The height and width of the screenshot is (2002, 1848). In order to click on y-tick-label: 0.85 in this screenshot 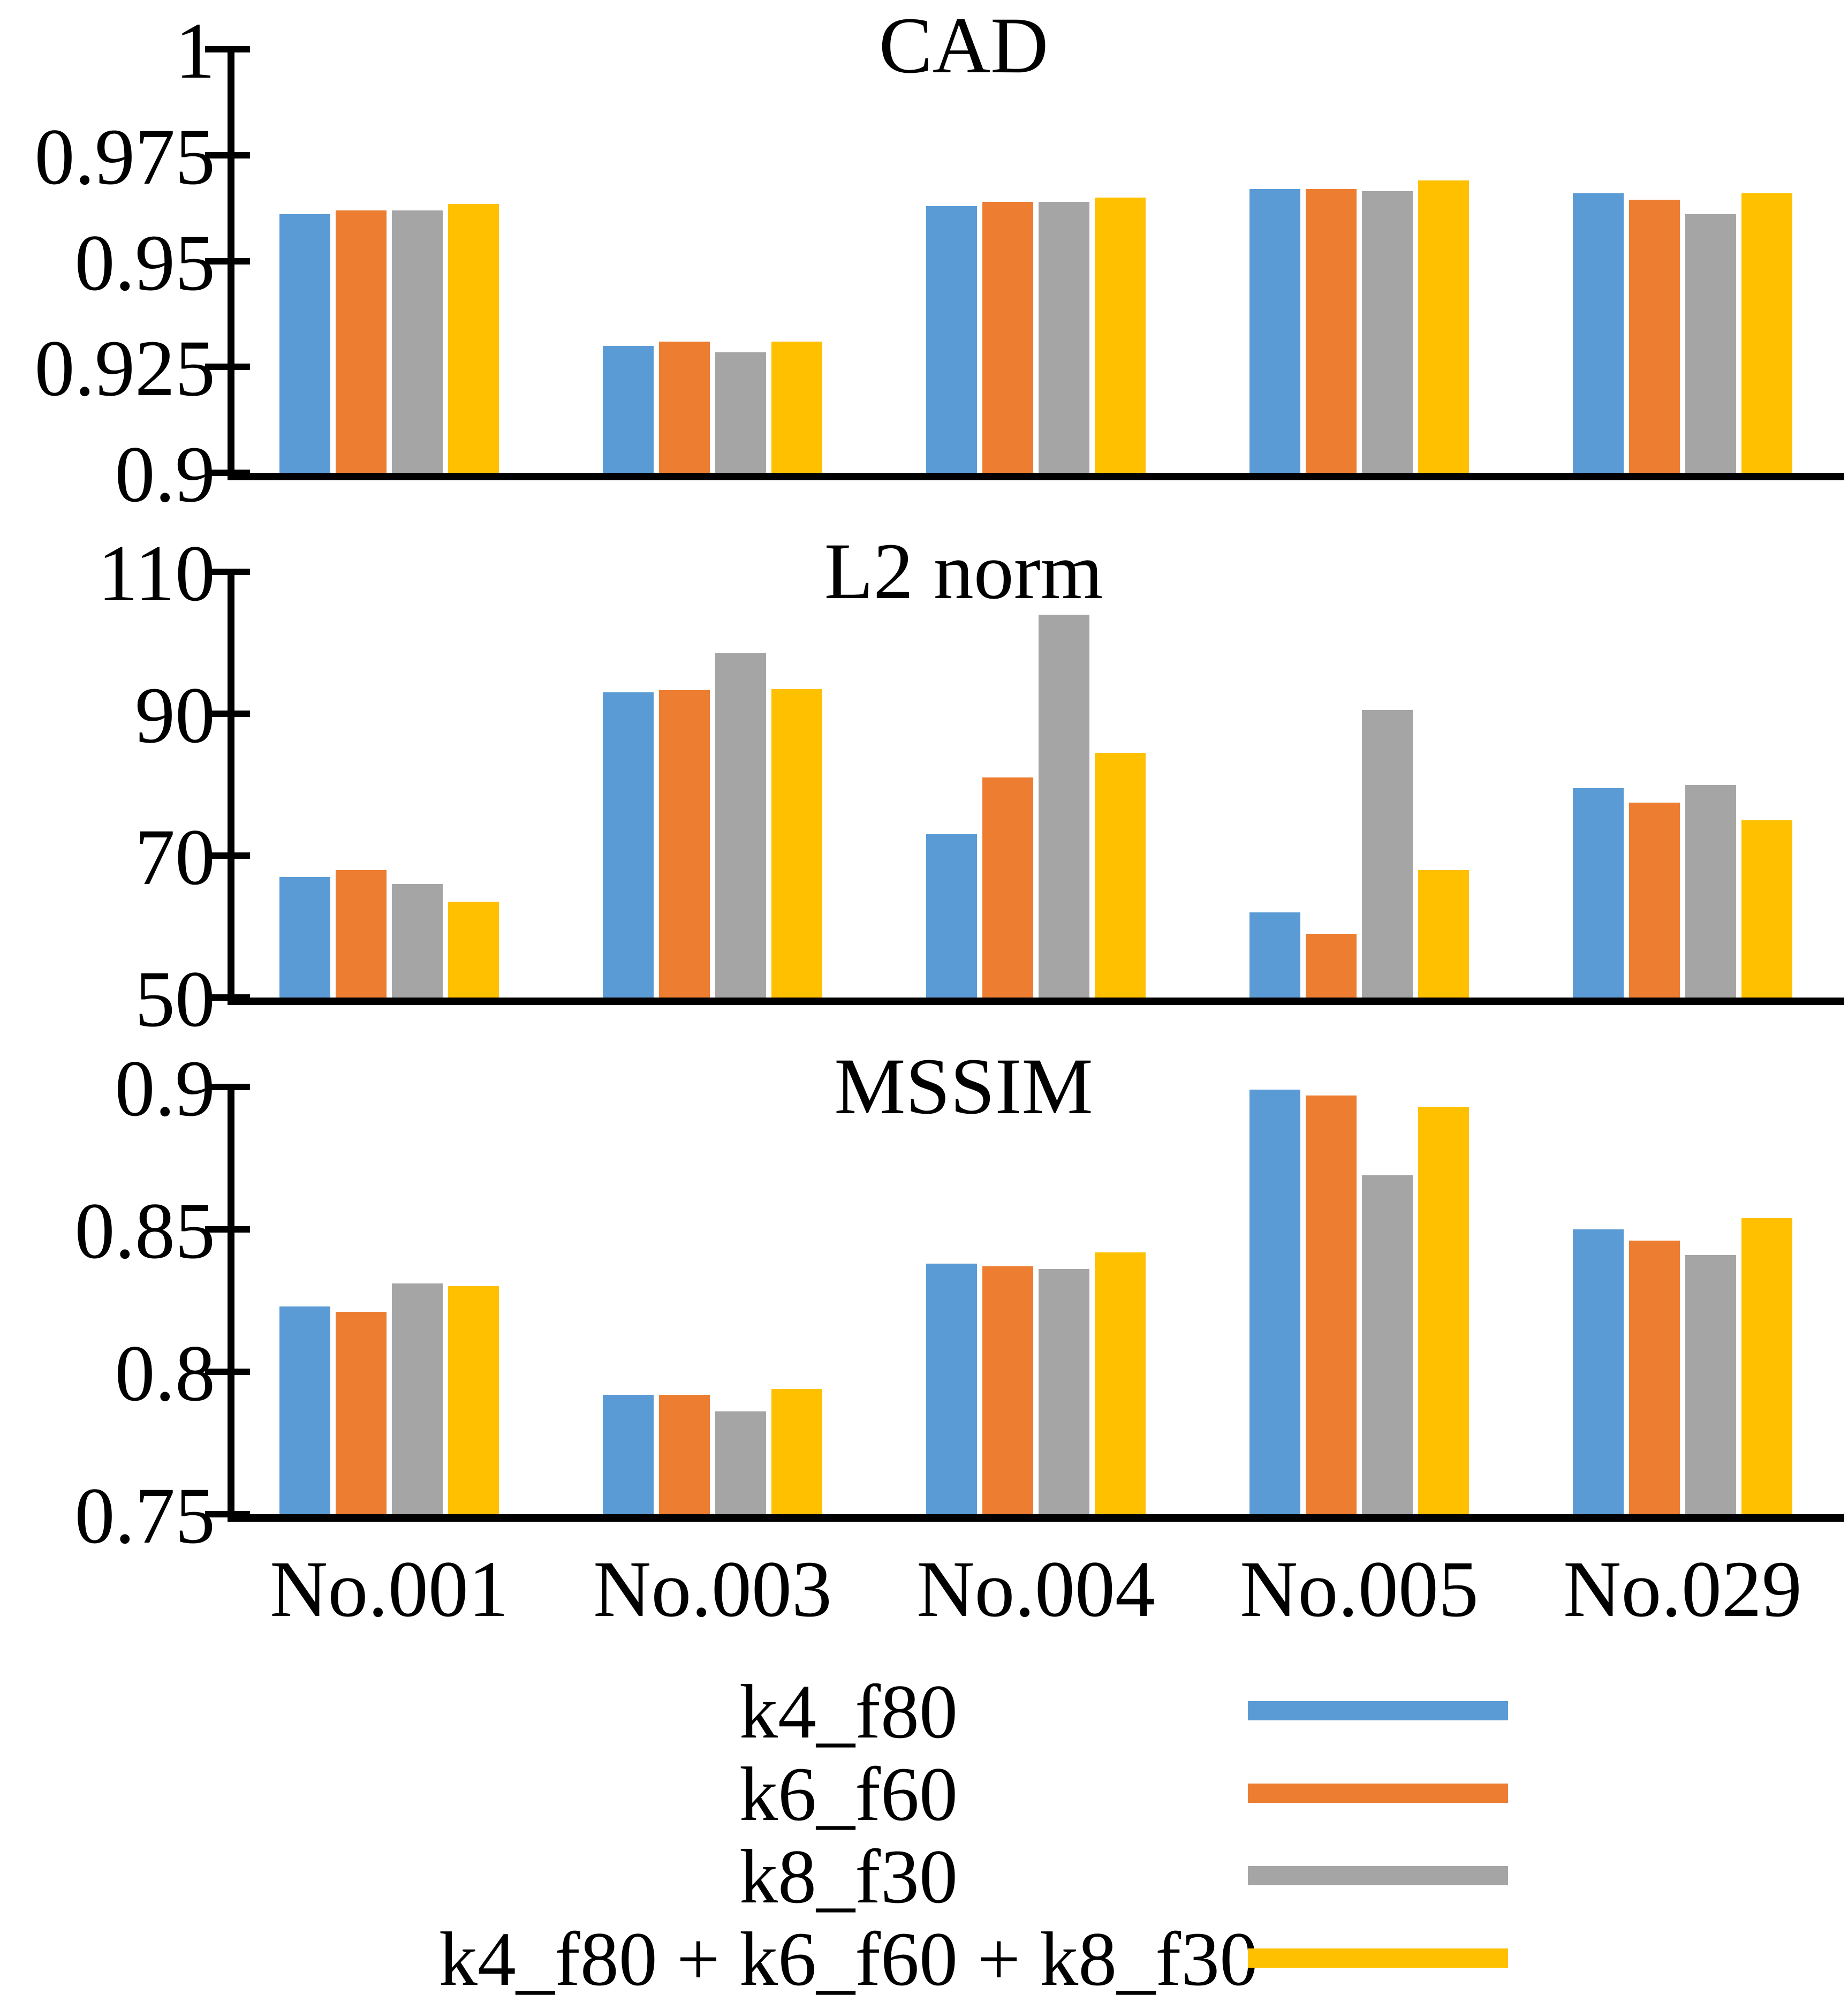, I will do `click(145, 1231)`.